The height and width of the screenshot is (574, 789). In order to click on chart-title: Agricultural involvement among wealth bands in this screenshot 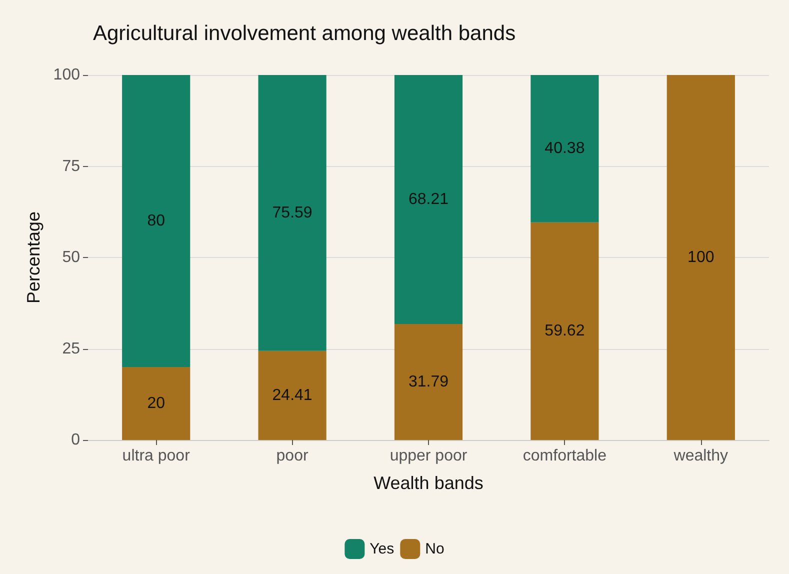, I will do `click(304, 33)`.